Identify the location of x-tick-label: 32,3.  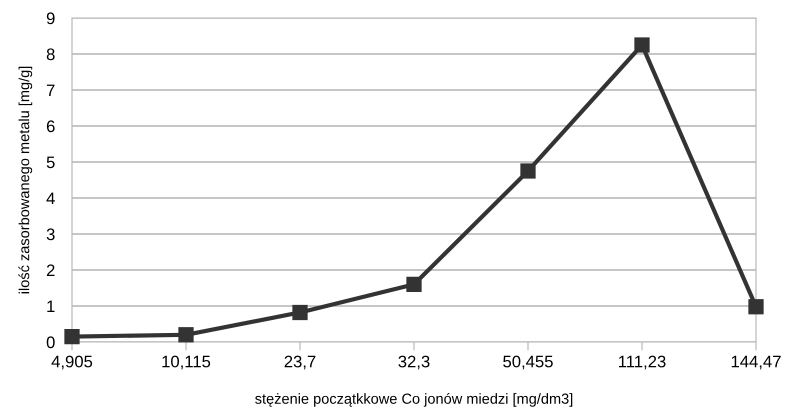
(414, 363).